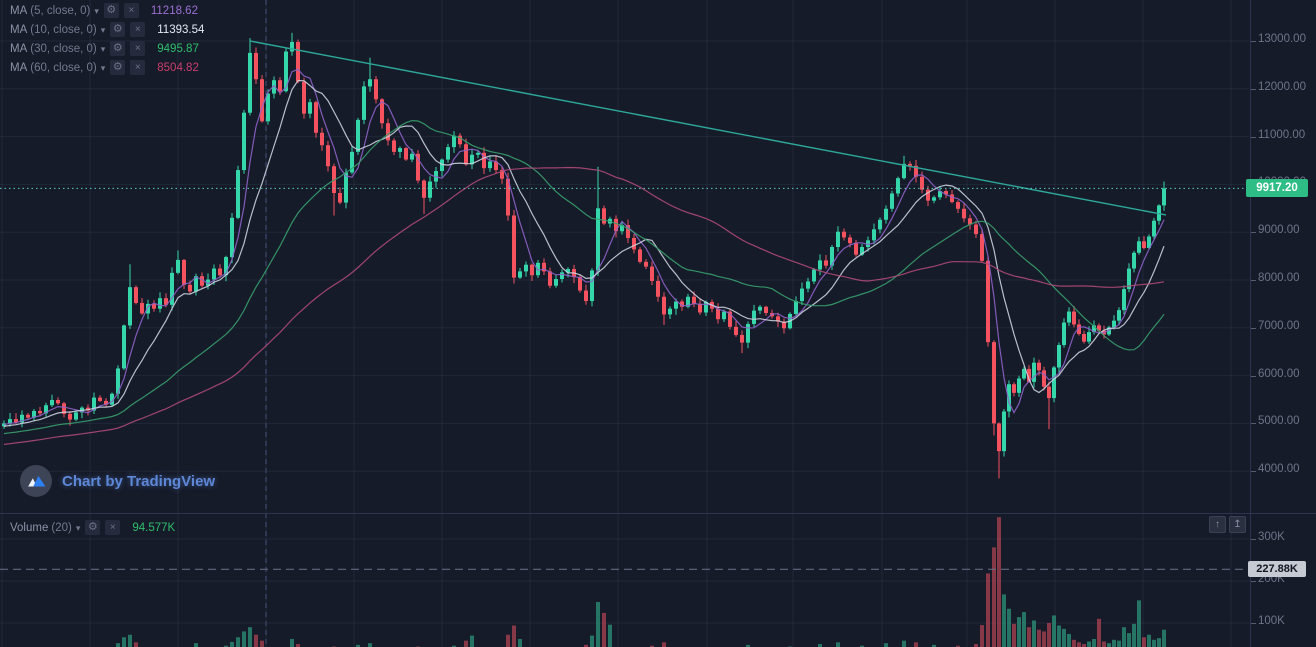  What do you see at coordinates (107, 67) in the screenshot?
I see `legend-row-ma60: MA (60, close, 0) ▾ ⚙ × 8504.82` at bounding box center [107, 67].